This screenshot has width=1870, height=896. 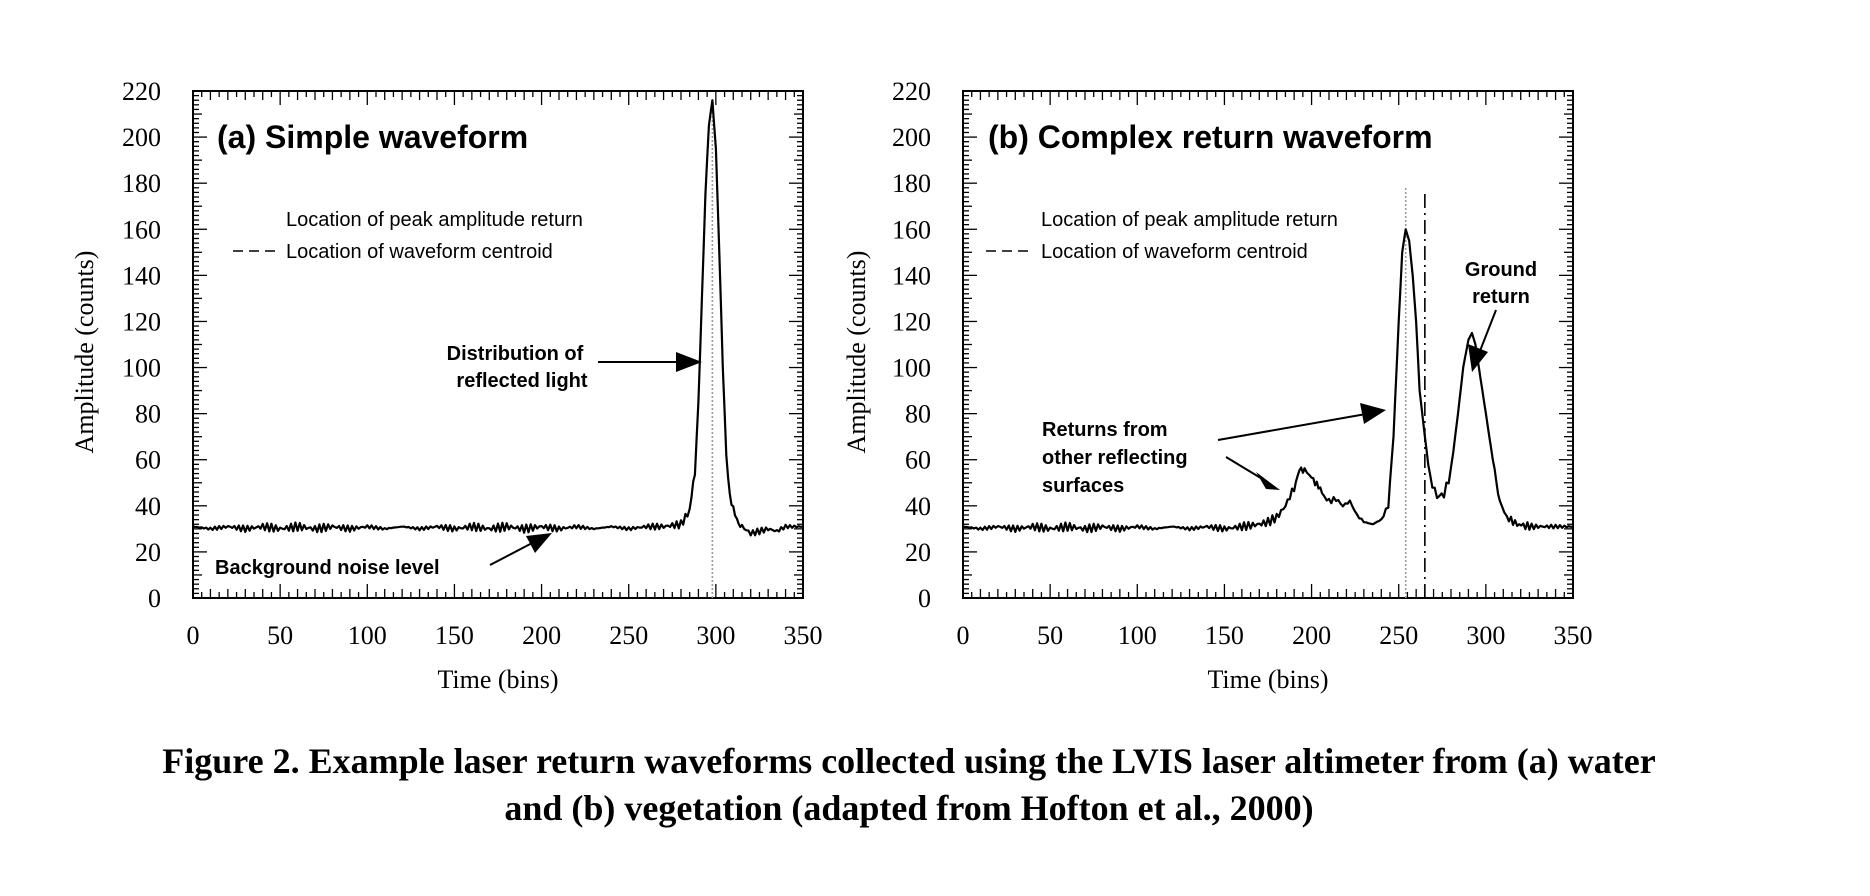 What do you see at coordinates (1083, 486) in the screenshot?
I see `panel-b-annotation-other-surfaces-line3: surfaces` at bounding box center [1083, 486].